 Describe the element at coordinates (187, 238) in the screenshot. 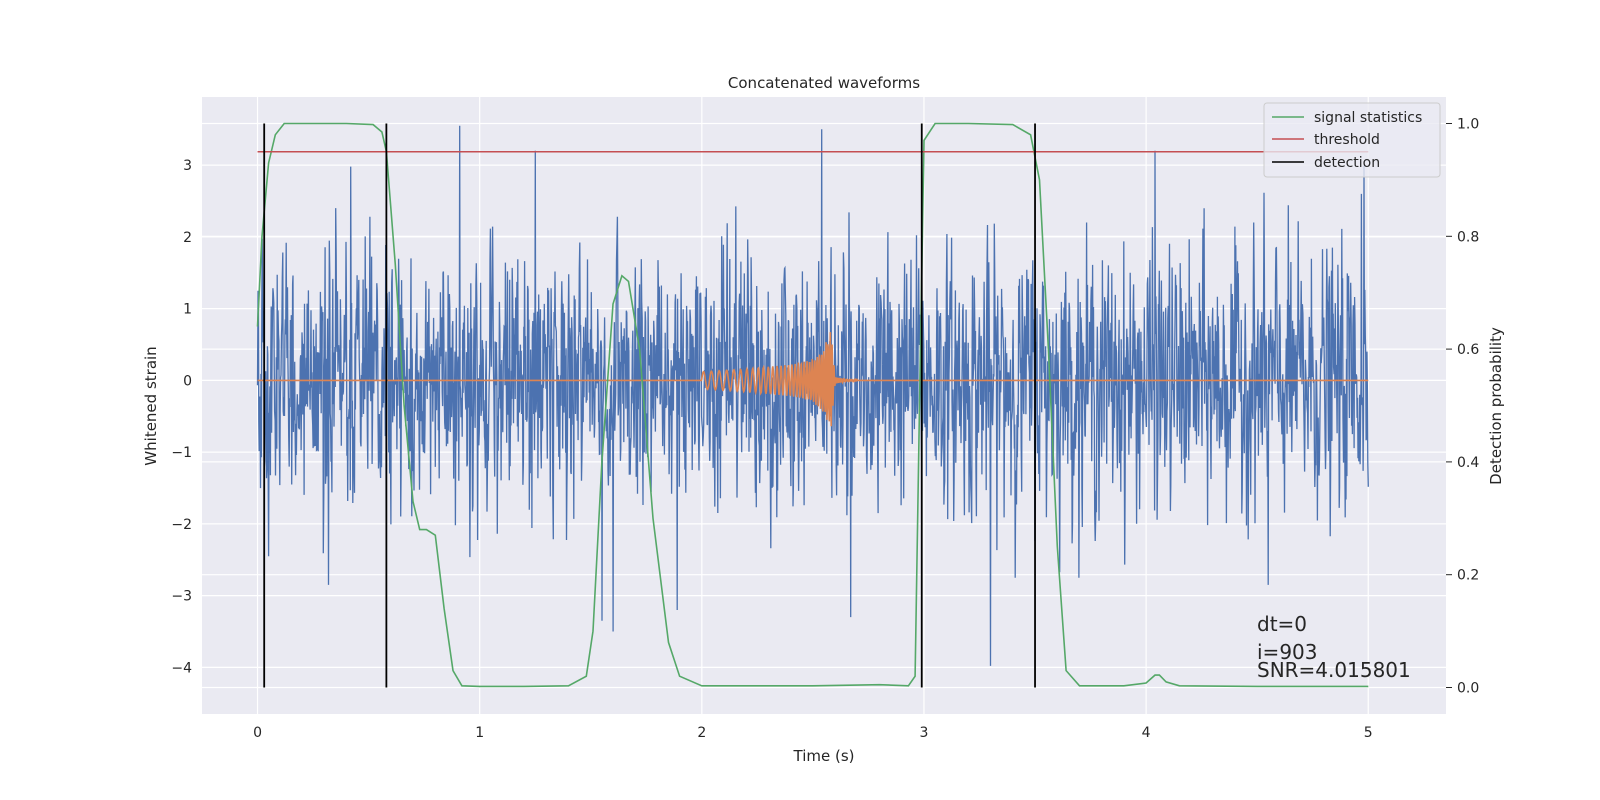

I see `y-tick-label-6: 2` at that location.